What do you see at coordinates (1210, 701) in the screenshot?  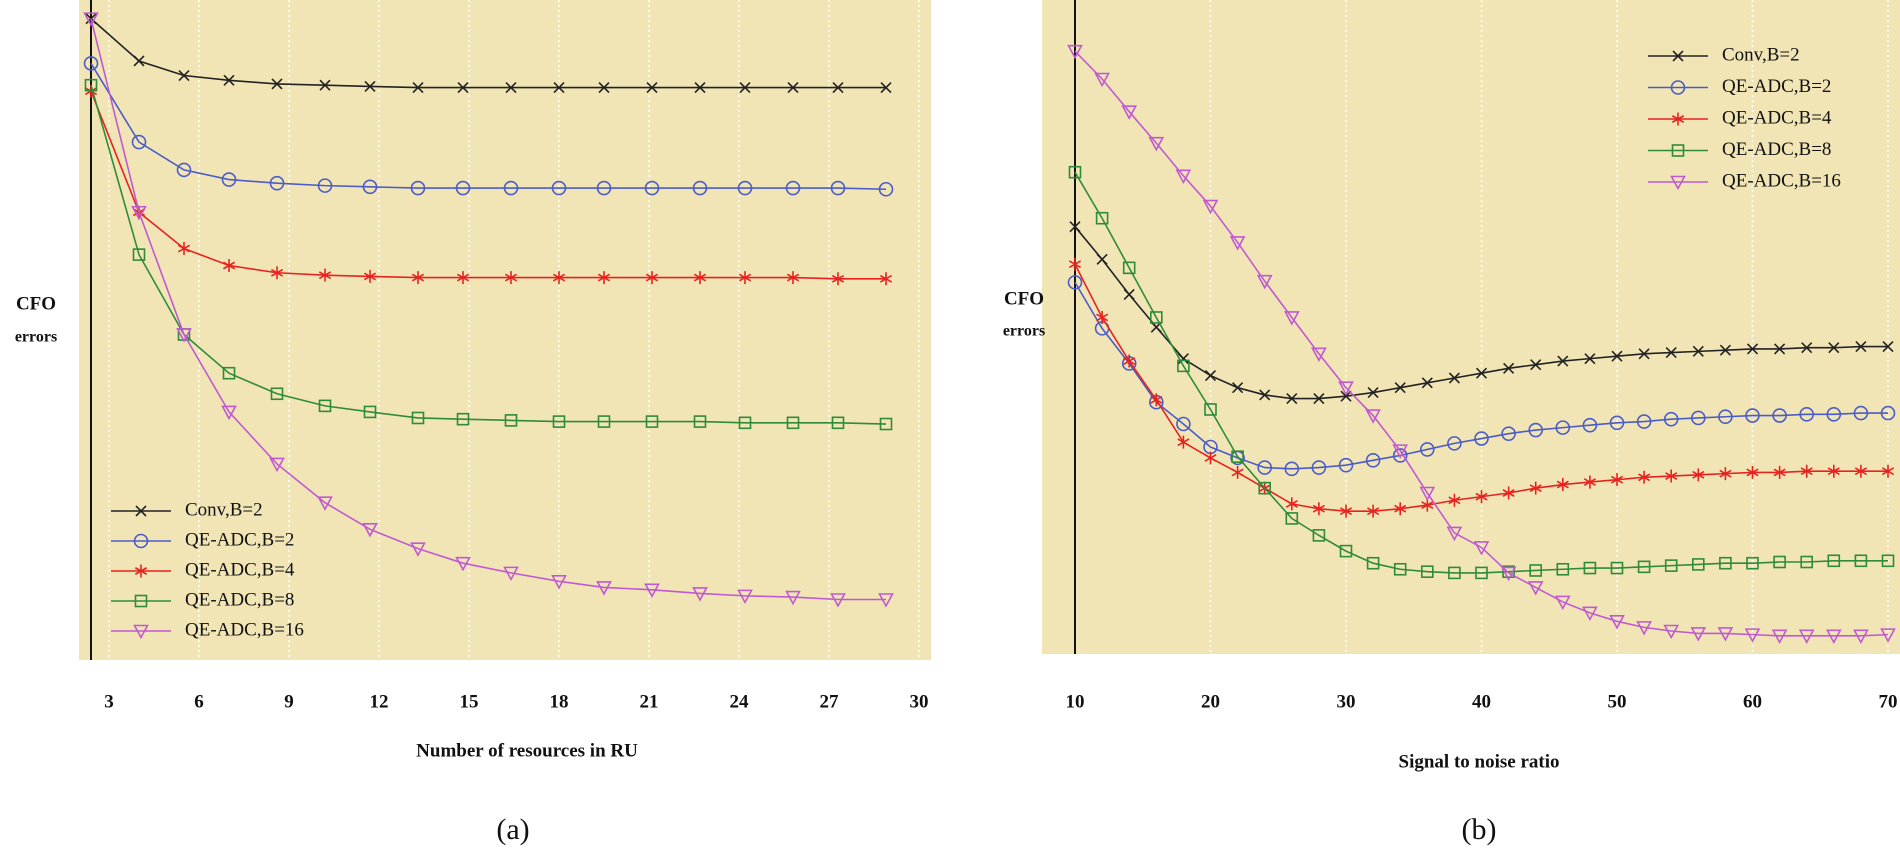 I see `x-tick-label: 20` at bounding box center [1210, 701].